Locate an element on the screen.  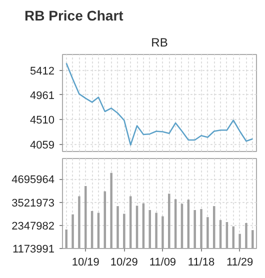
x-tick-label: 11/18 is located at coordinates (201, 262).